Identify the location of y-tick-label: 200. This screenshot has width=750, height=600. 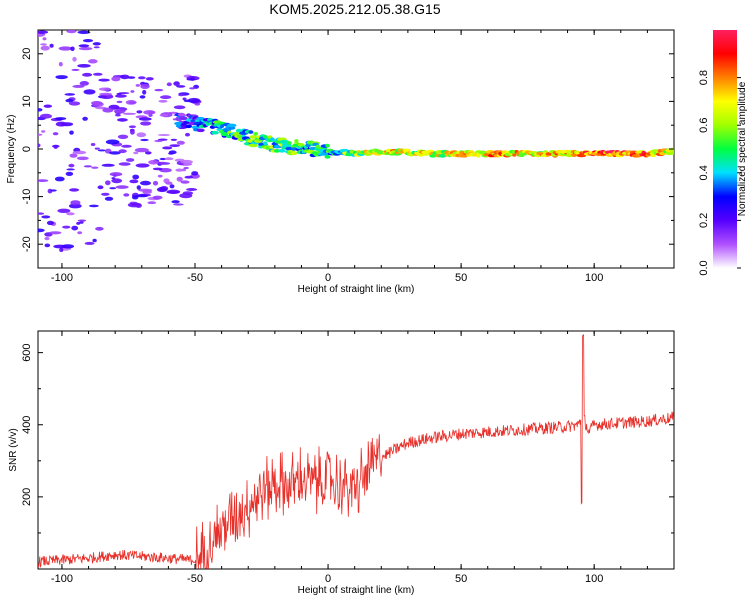
(27, 497).